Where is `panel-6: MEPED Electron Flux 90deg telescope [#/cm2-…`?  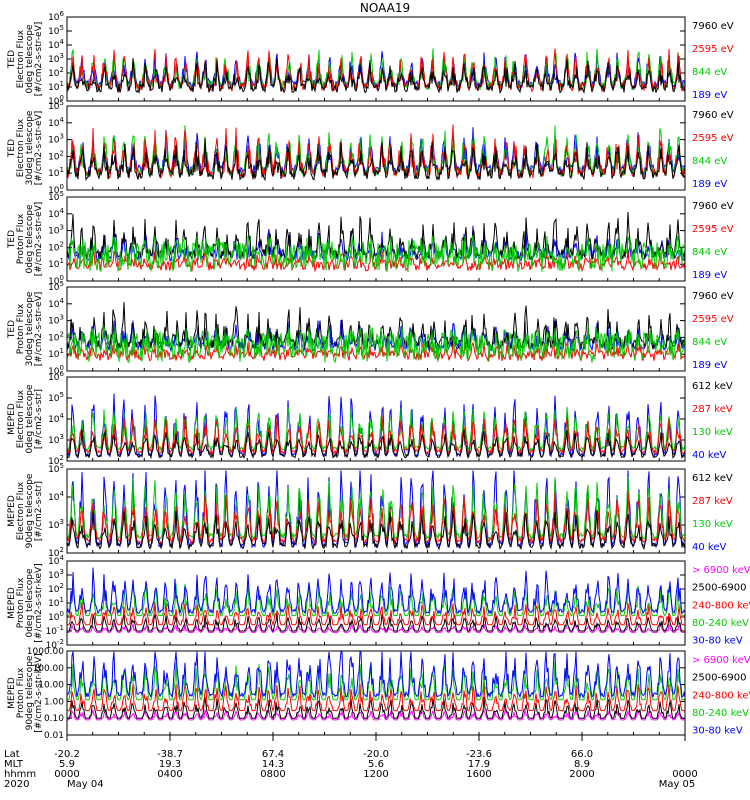
panel-6: MEPED Electron Flux 90deg telescope [#/cm2-… is located at coordinates (370, 510).